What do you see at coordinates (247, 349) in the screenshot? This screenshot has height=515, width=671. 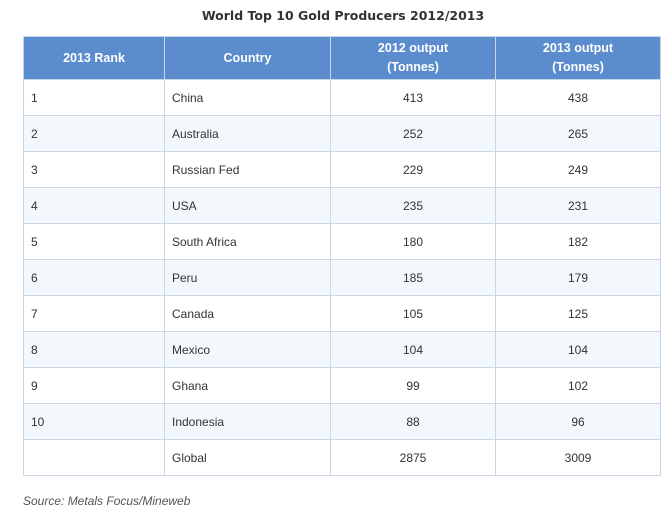 I see `cell-country: Mexico` at bounding box center [247, 349].